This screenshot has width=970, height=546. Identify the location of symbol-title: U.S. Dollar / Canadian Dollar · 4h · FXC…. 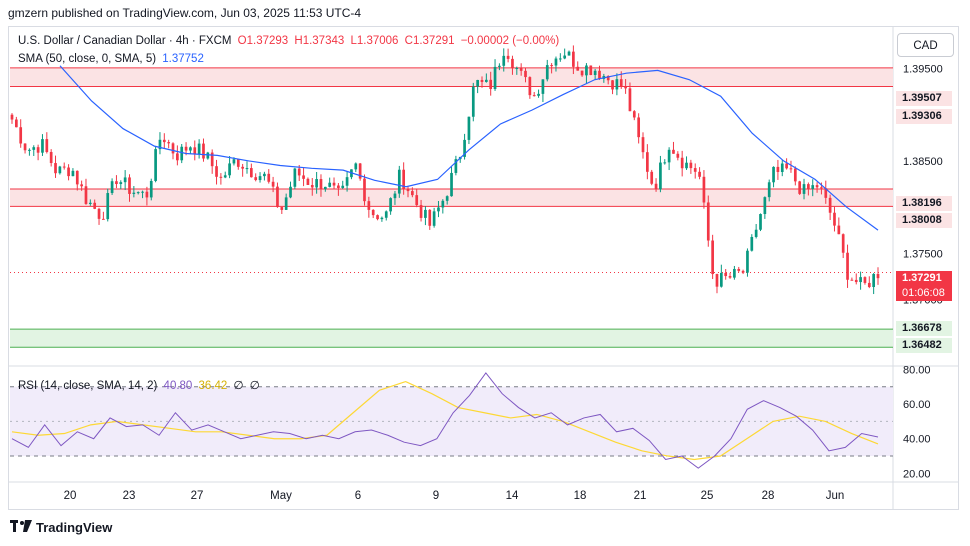
(125, 41).